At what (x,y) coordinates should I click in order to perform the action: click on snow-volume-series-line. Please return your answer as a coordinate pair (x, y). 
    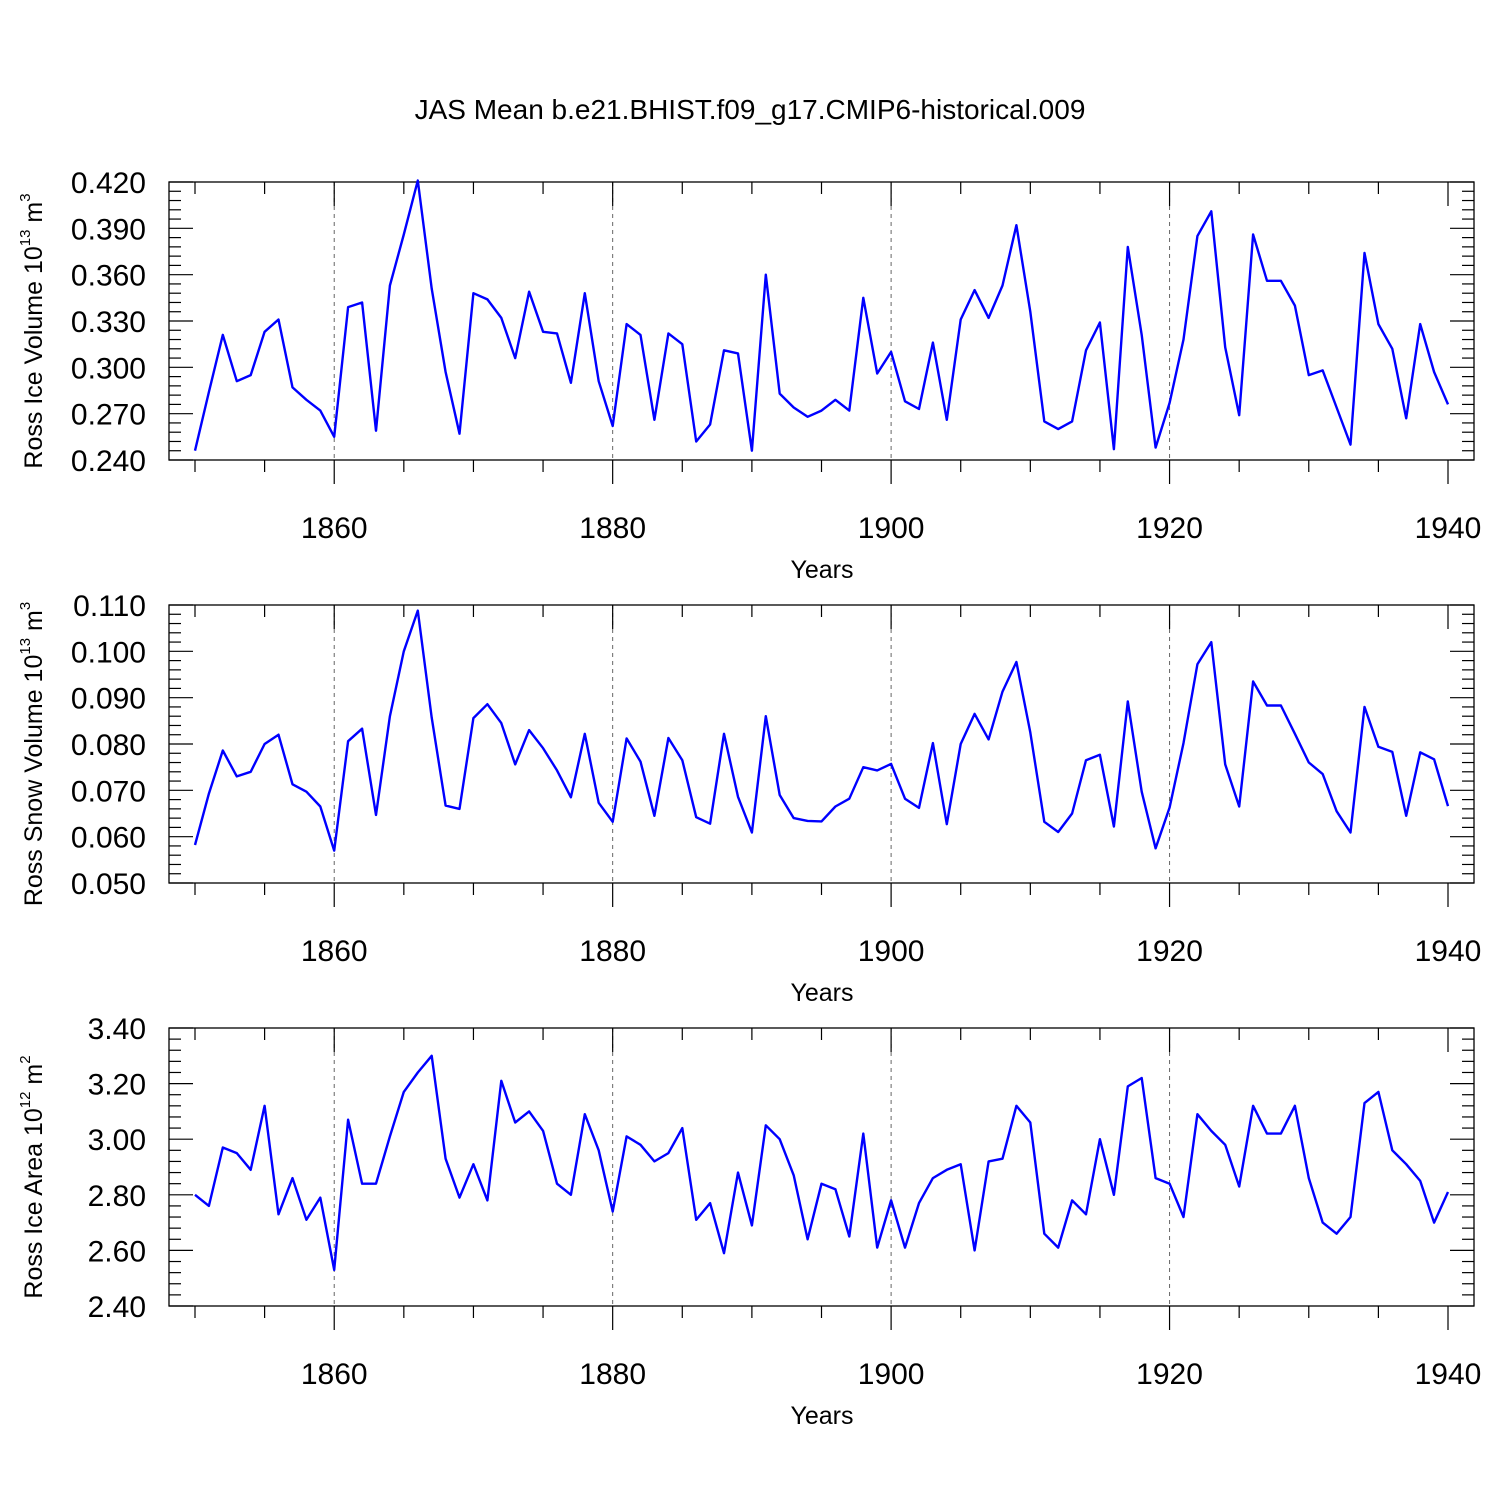
    Looking at the image, I should click on (821, 730).